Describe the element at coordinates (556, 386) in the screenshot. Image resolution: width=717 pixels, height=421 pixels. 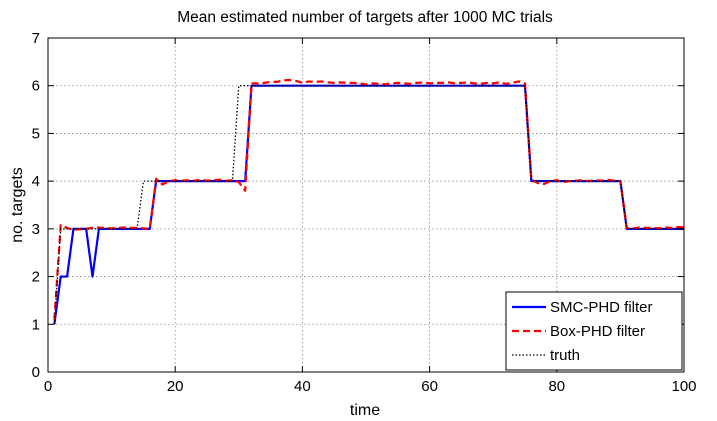
I see `x-tick-label: 80` at that location.